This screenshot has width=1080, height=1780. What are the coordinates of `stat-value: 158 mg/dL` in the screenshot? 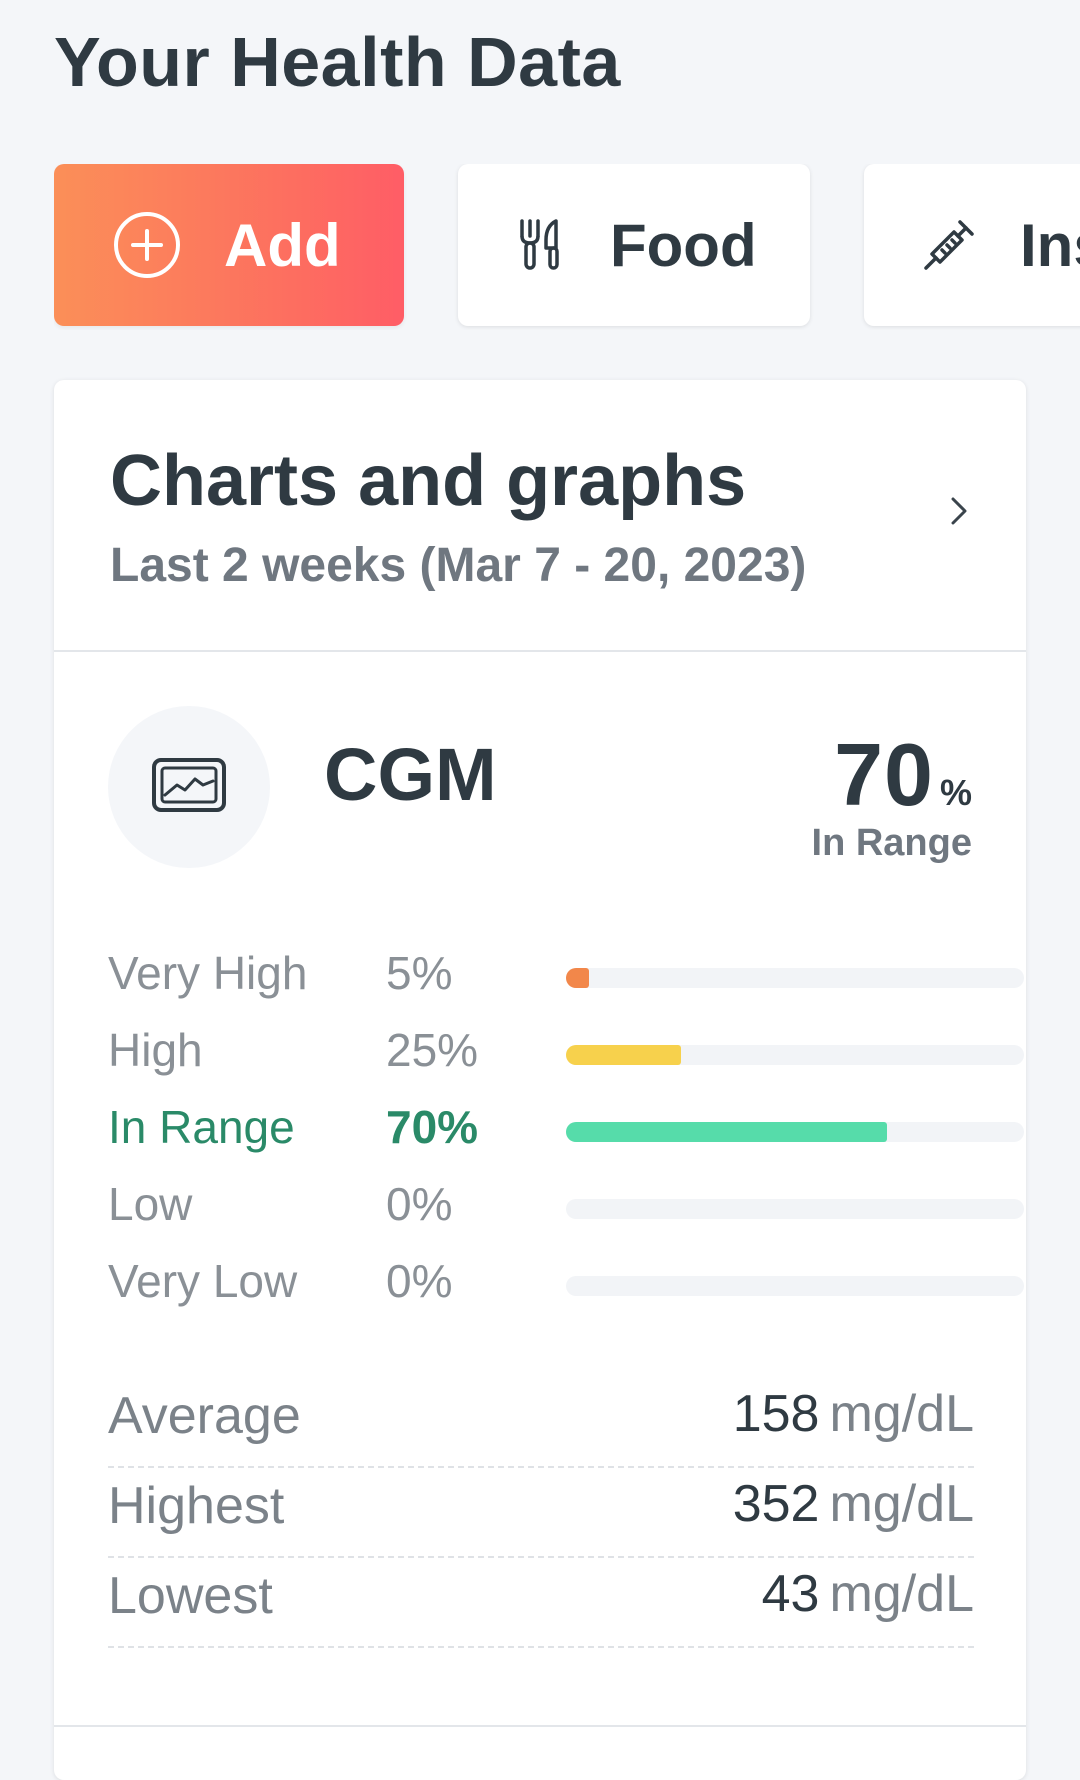 It's located at (853, 1414).